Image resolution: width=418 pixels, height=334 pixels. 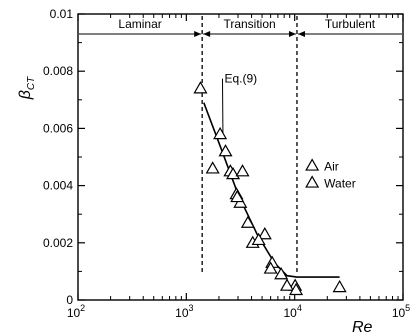 What do you see at coordinates (350, 24) in the screenshot?
I see `region-label: Turbulent` at bounding box center [350, 24].